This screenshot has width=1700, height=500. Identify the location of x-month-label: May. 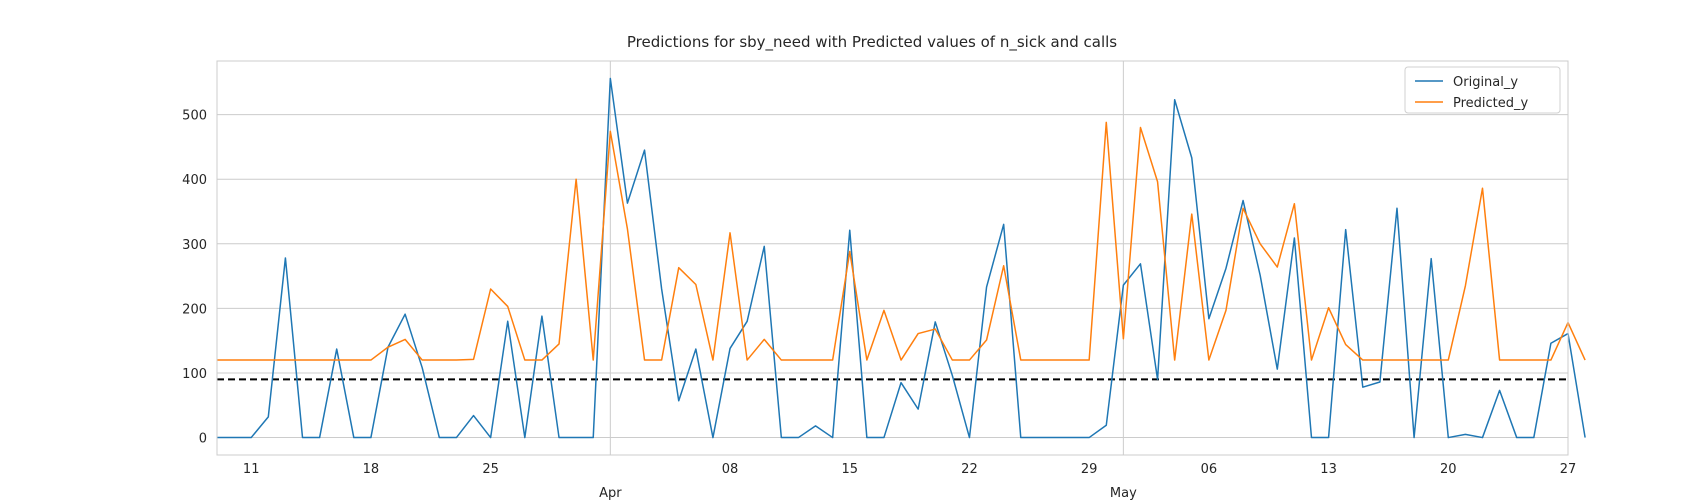
(1123, 493).